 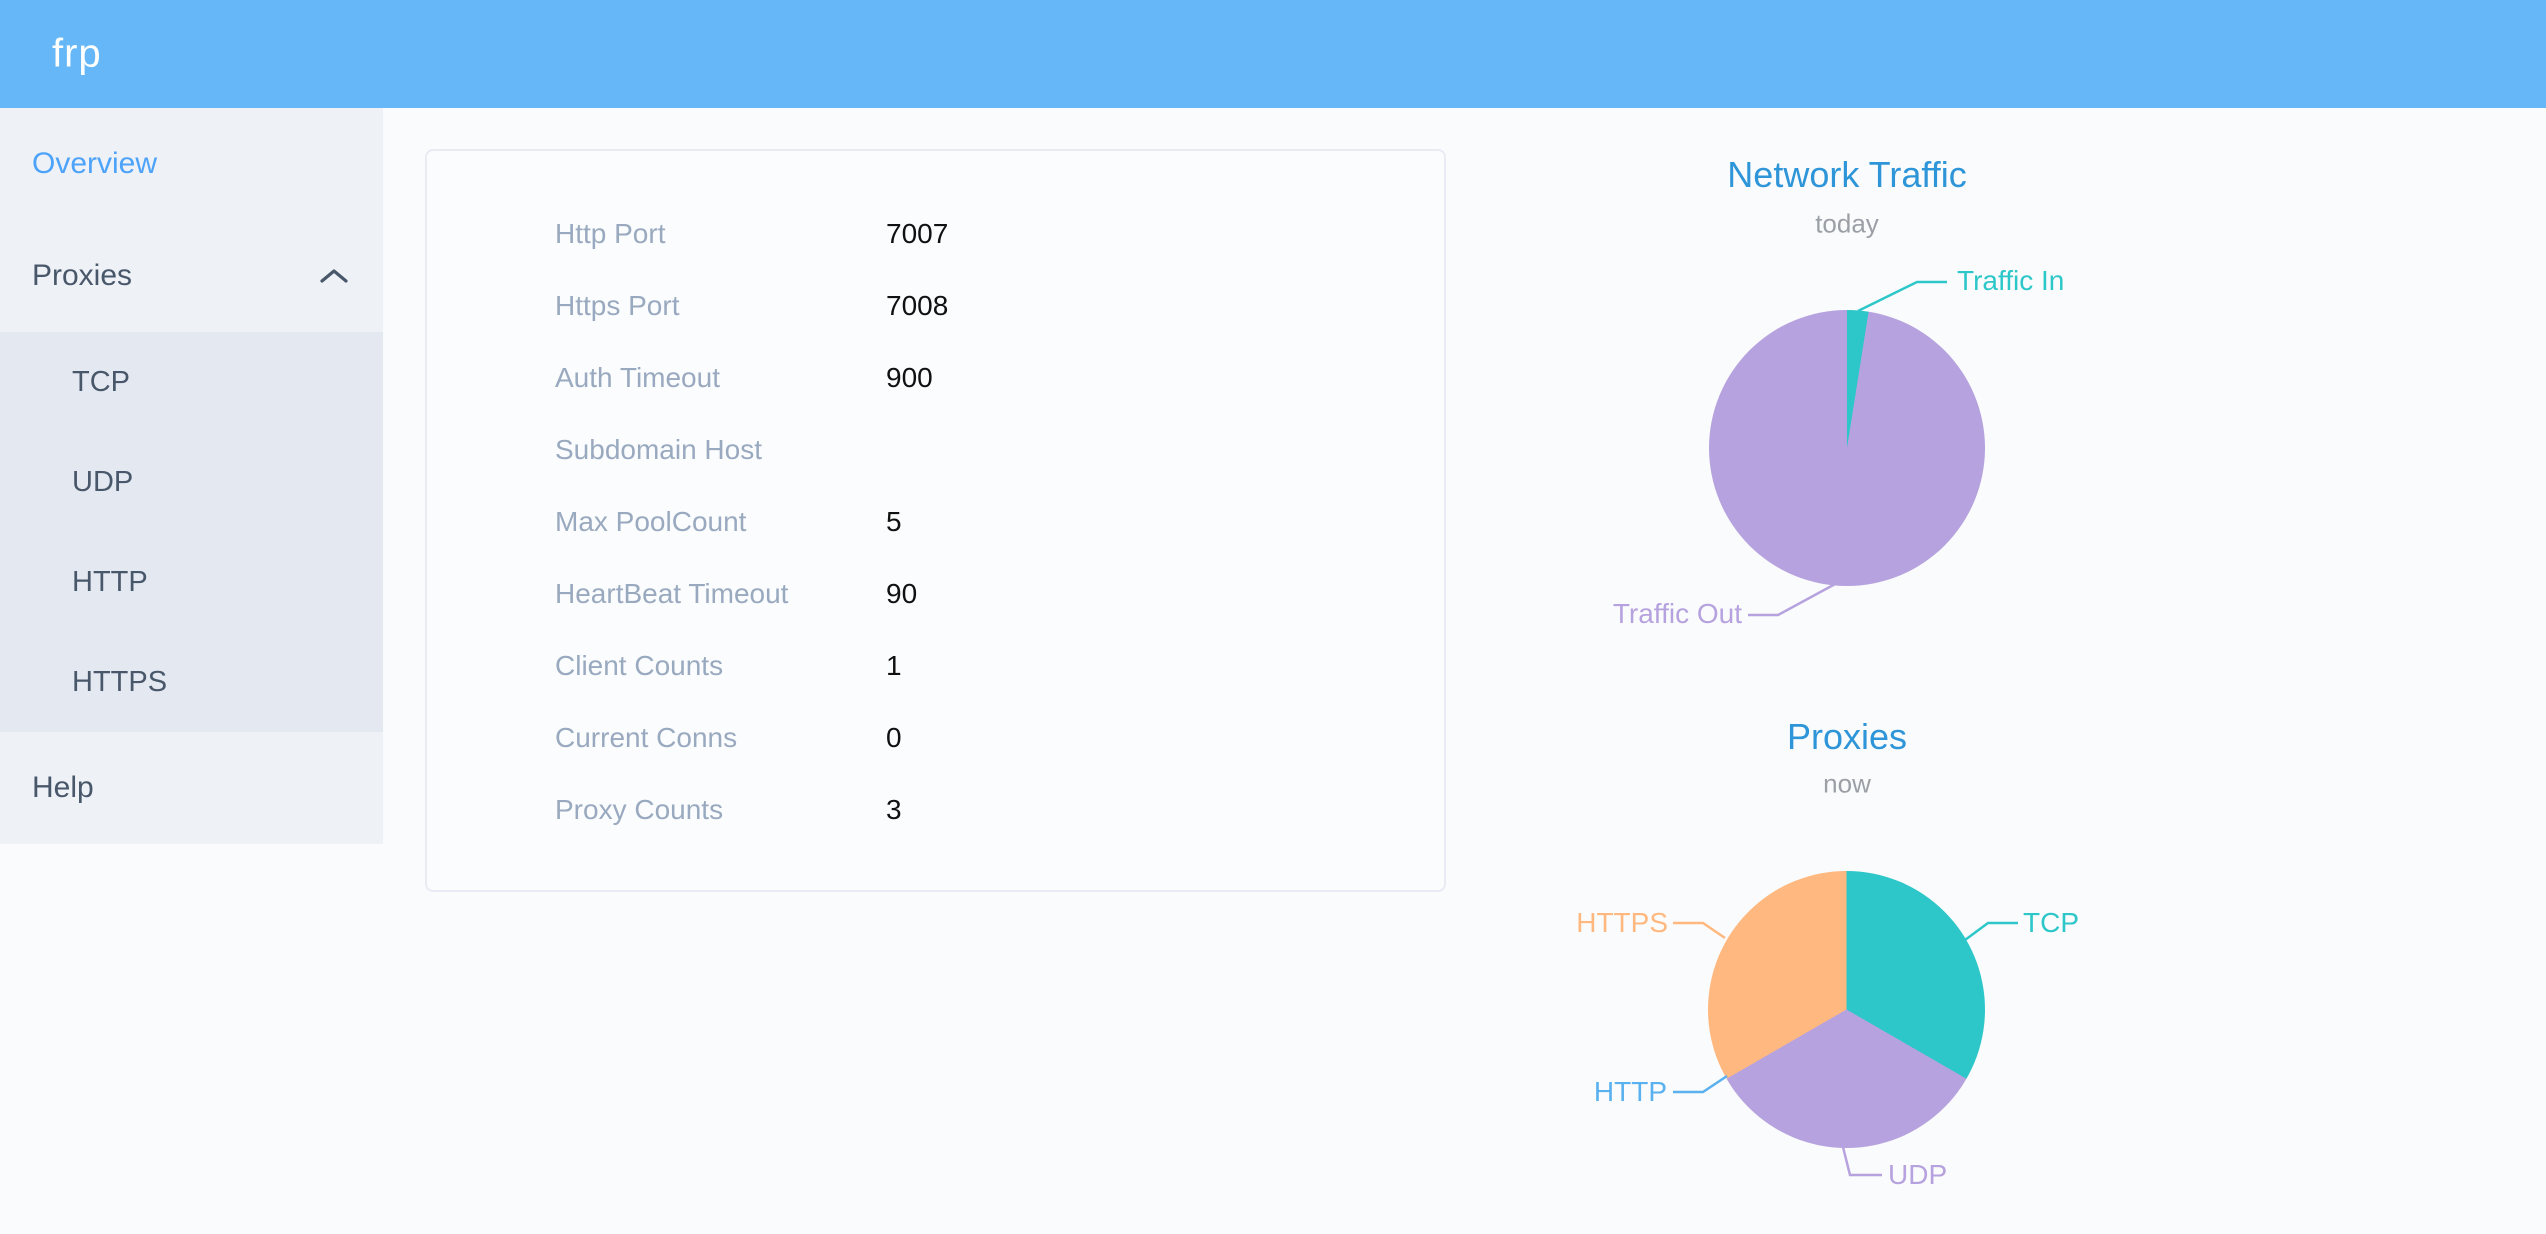 I want to click on chevron-up-icon, so click(x=334, y=276).